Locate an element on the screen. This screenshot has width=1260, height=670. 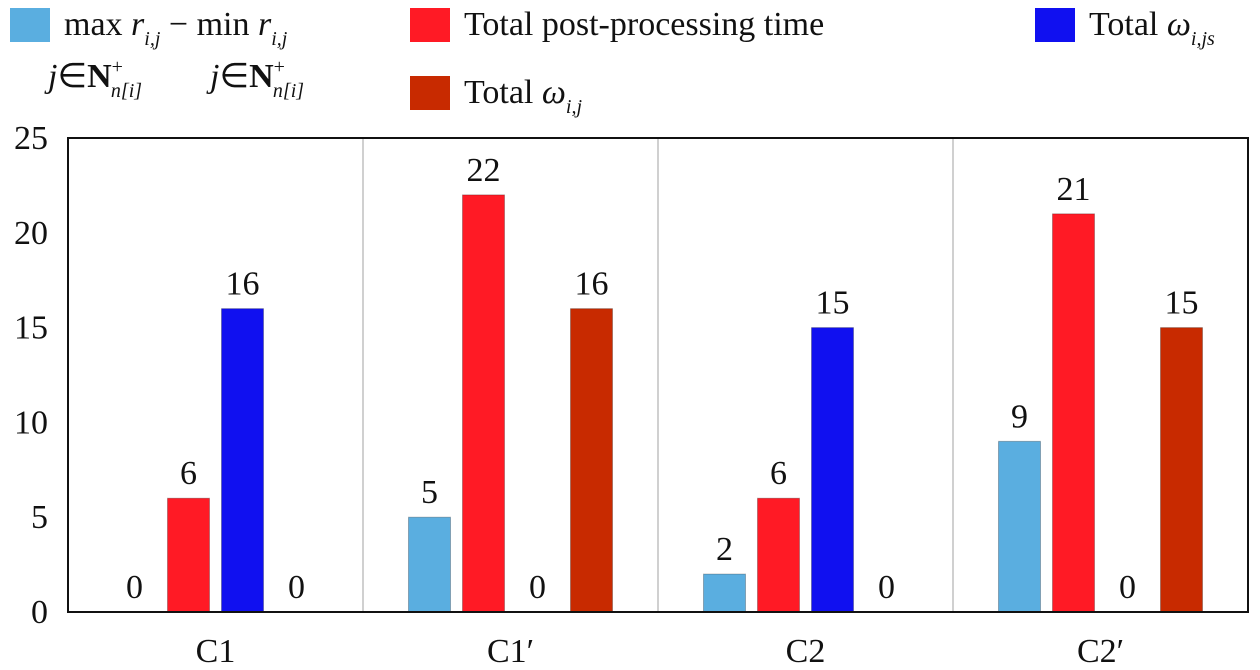
data-label-series-1-cat-2: 6 is located at coordinates (778, 473).